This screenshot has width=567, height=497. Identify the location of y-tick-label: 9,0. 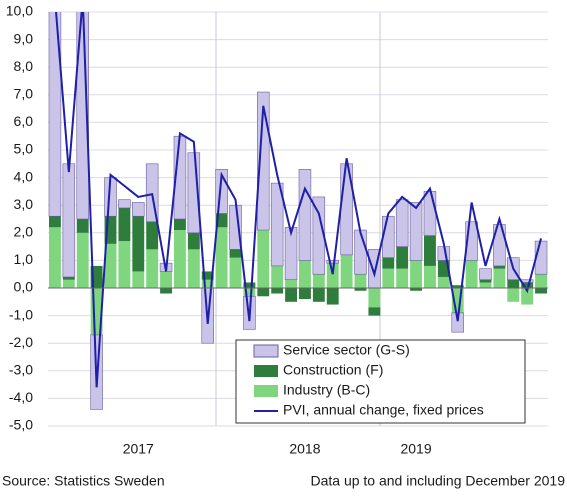
(24, 38).